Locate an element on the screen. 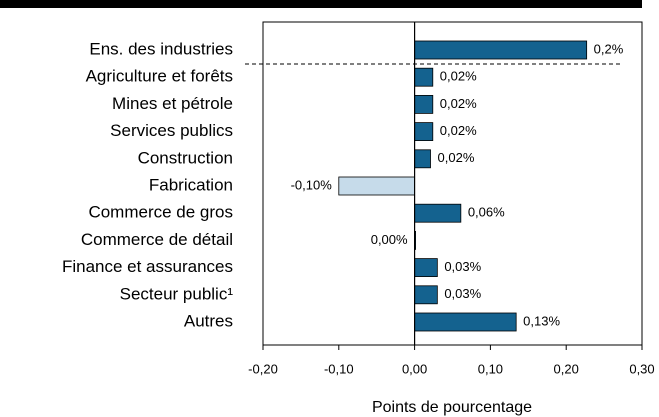 The width and height of the screenshot is (659, 417). category-label: Finance et assurances is located at coordinates (147, 266).